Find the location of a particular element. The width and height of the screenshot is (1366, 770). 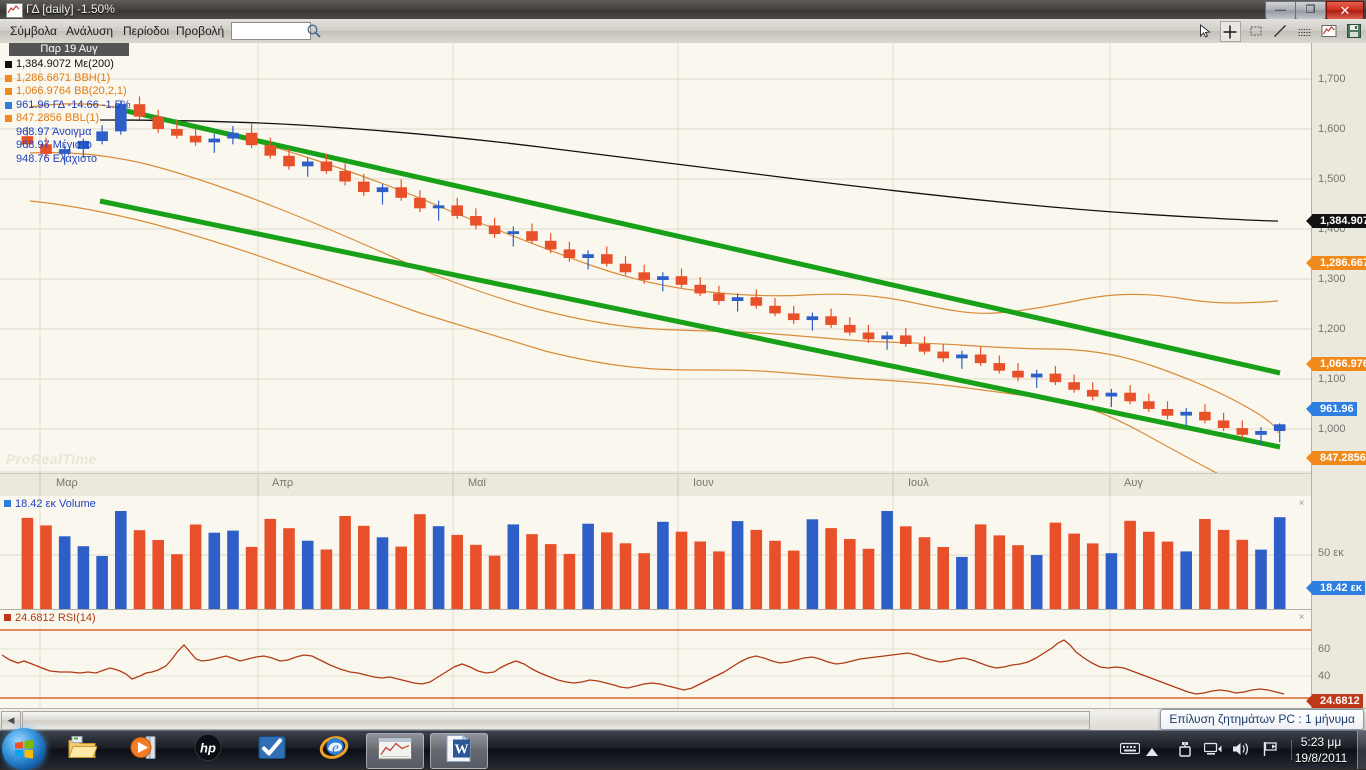

tray-safely-remove-icon is located at coordinates (1185, 750).